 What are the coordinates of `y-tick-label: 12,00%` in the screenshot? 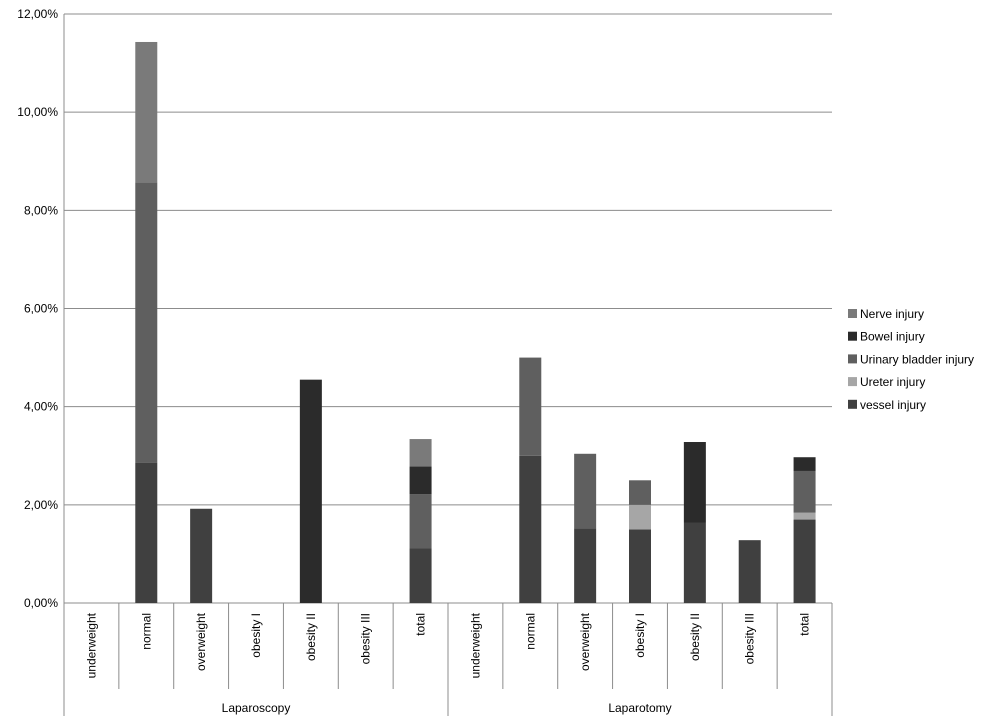 It's located at (37, 14).